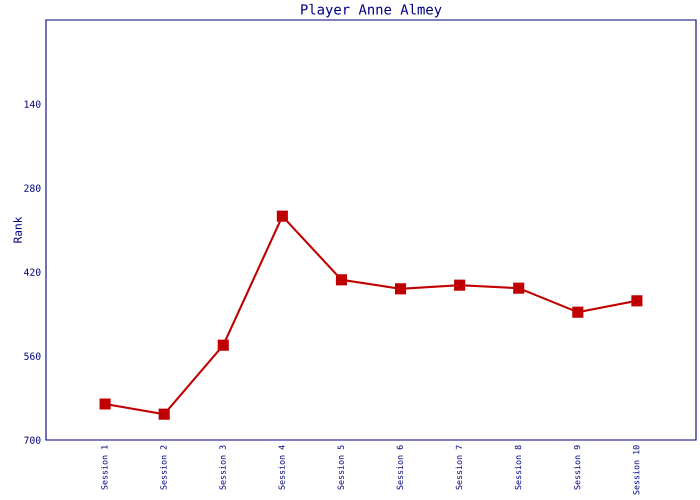  What do you see at coordinates (32, 272) in the screenshot?
I see `y-tick-label: 420` at bounding box center [32, 272].